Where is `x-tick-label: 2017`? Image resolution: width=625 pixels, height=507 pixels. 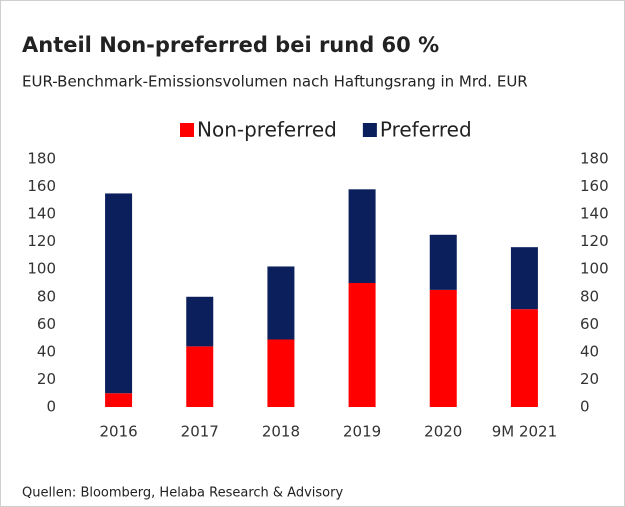
x-tick-label: 2017 is located at coordinates (200, 432).